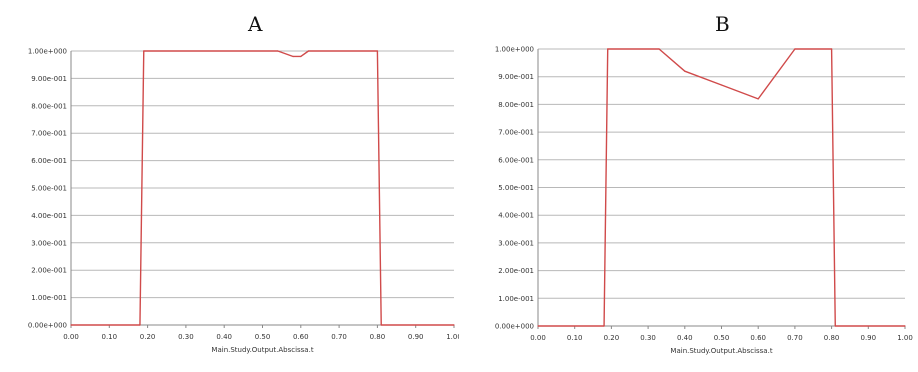  What do you see at coordinates (255, 24) in the screenshot?
I see `panel-label: A` at bounding box center [255, 24].